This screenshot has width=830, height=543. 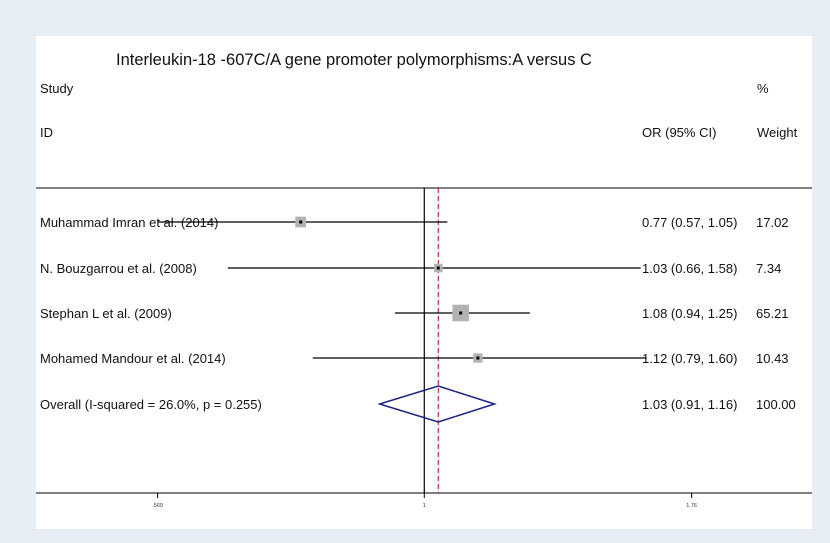 I want to click on overall-weight: 100.00, so click(x=776, y=404).